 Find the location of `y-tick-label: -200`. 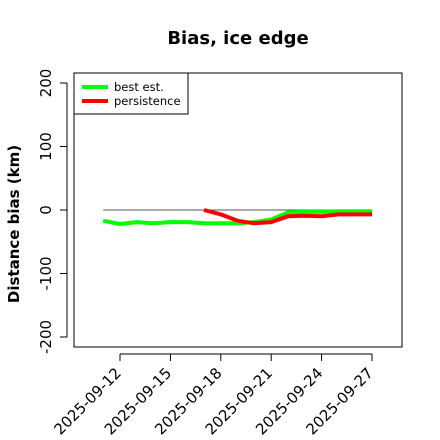

y-tick-label: -200 is located at coordinates (46, 337).